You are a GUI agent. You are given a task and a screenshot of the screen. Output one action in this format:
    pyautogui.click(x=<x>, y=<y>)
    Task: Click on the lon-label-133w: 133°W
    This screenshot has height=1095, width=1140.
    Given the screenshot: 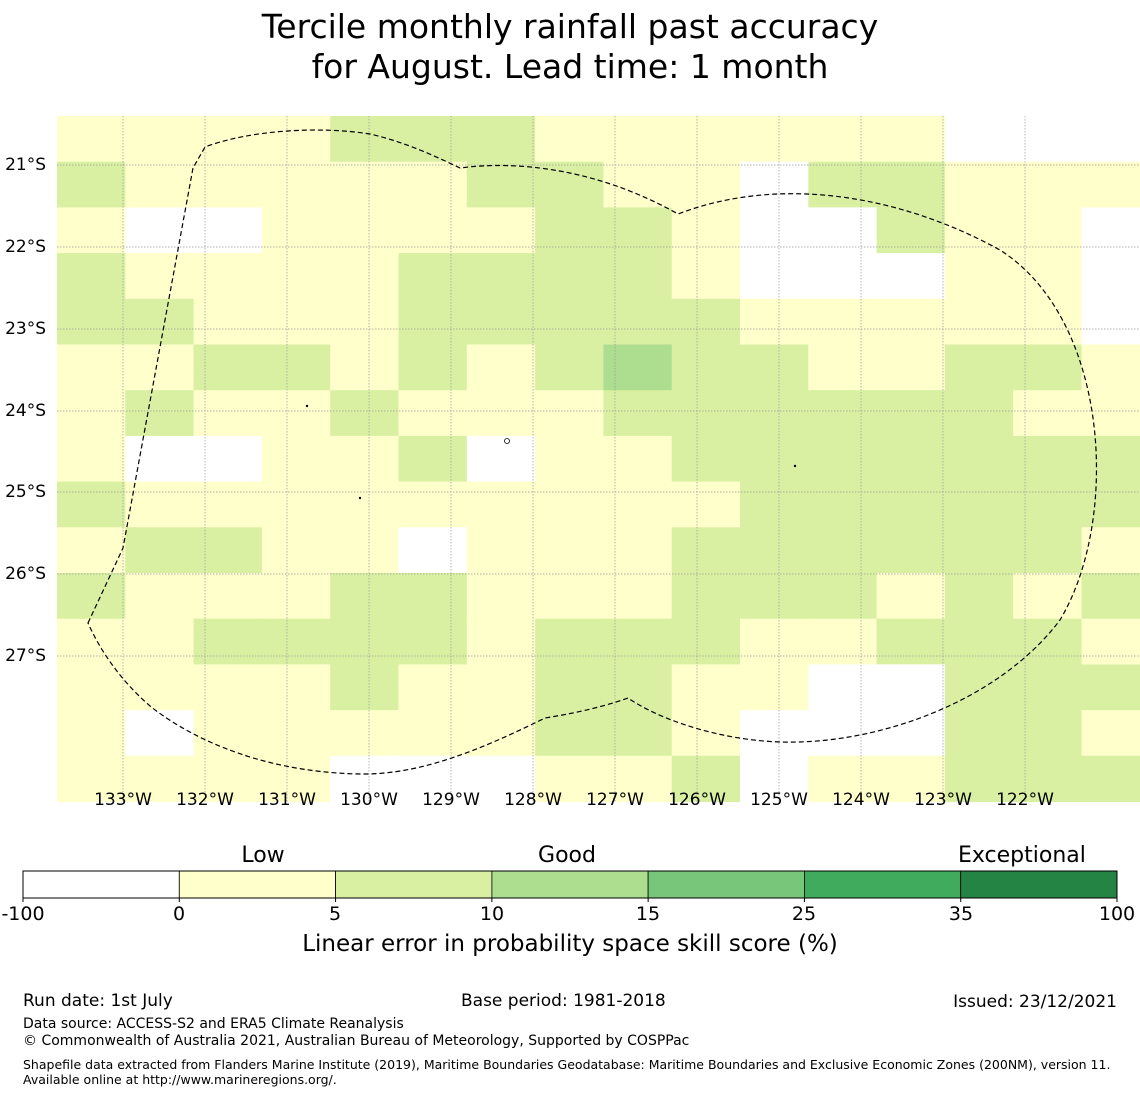 What is the action you would take?
    pyautogui.click(x=123, y=800)
    